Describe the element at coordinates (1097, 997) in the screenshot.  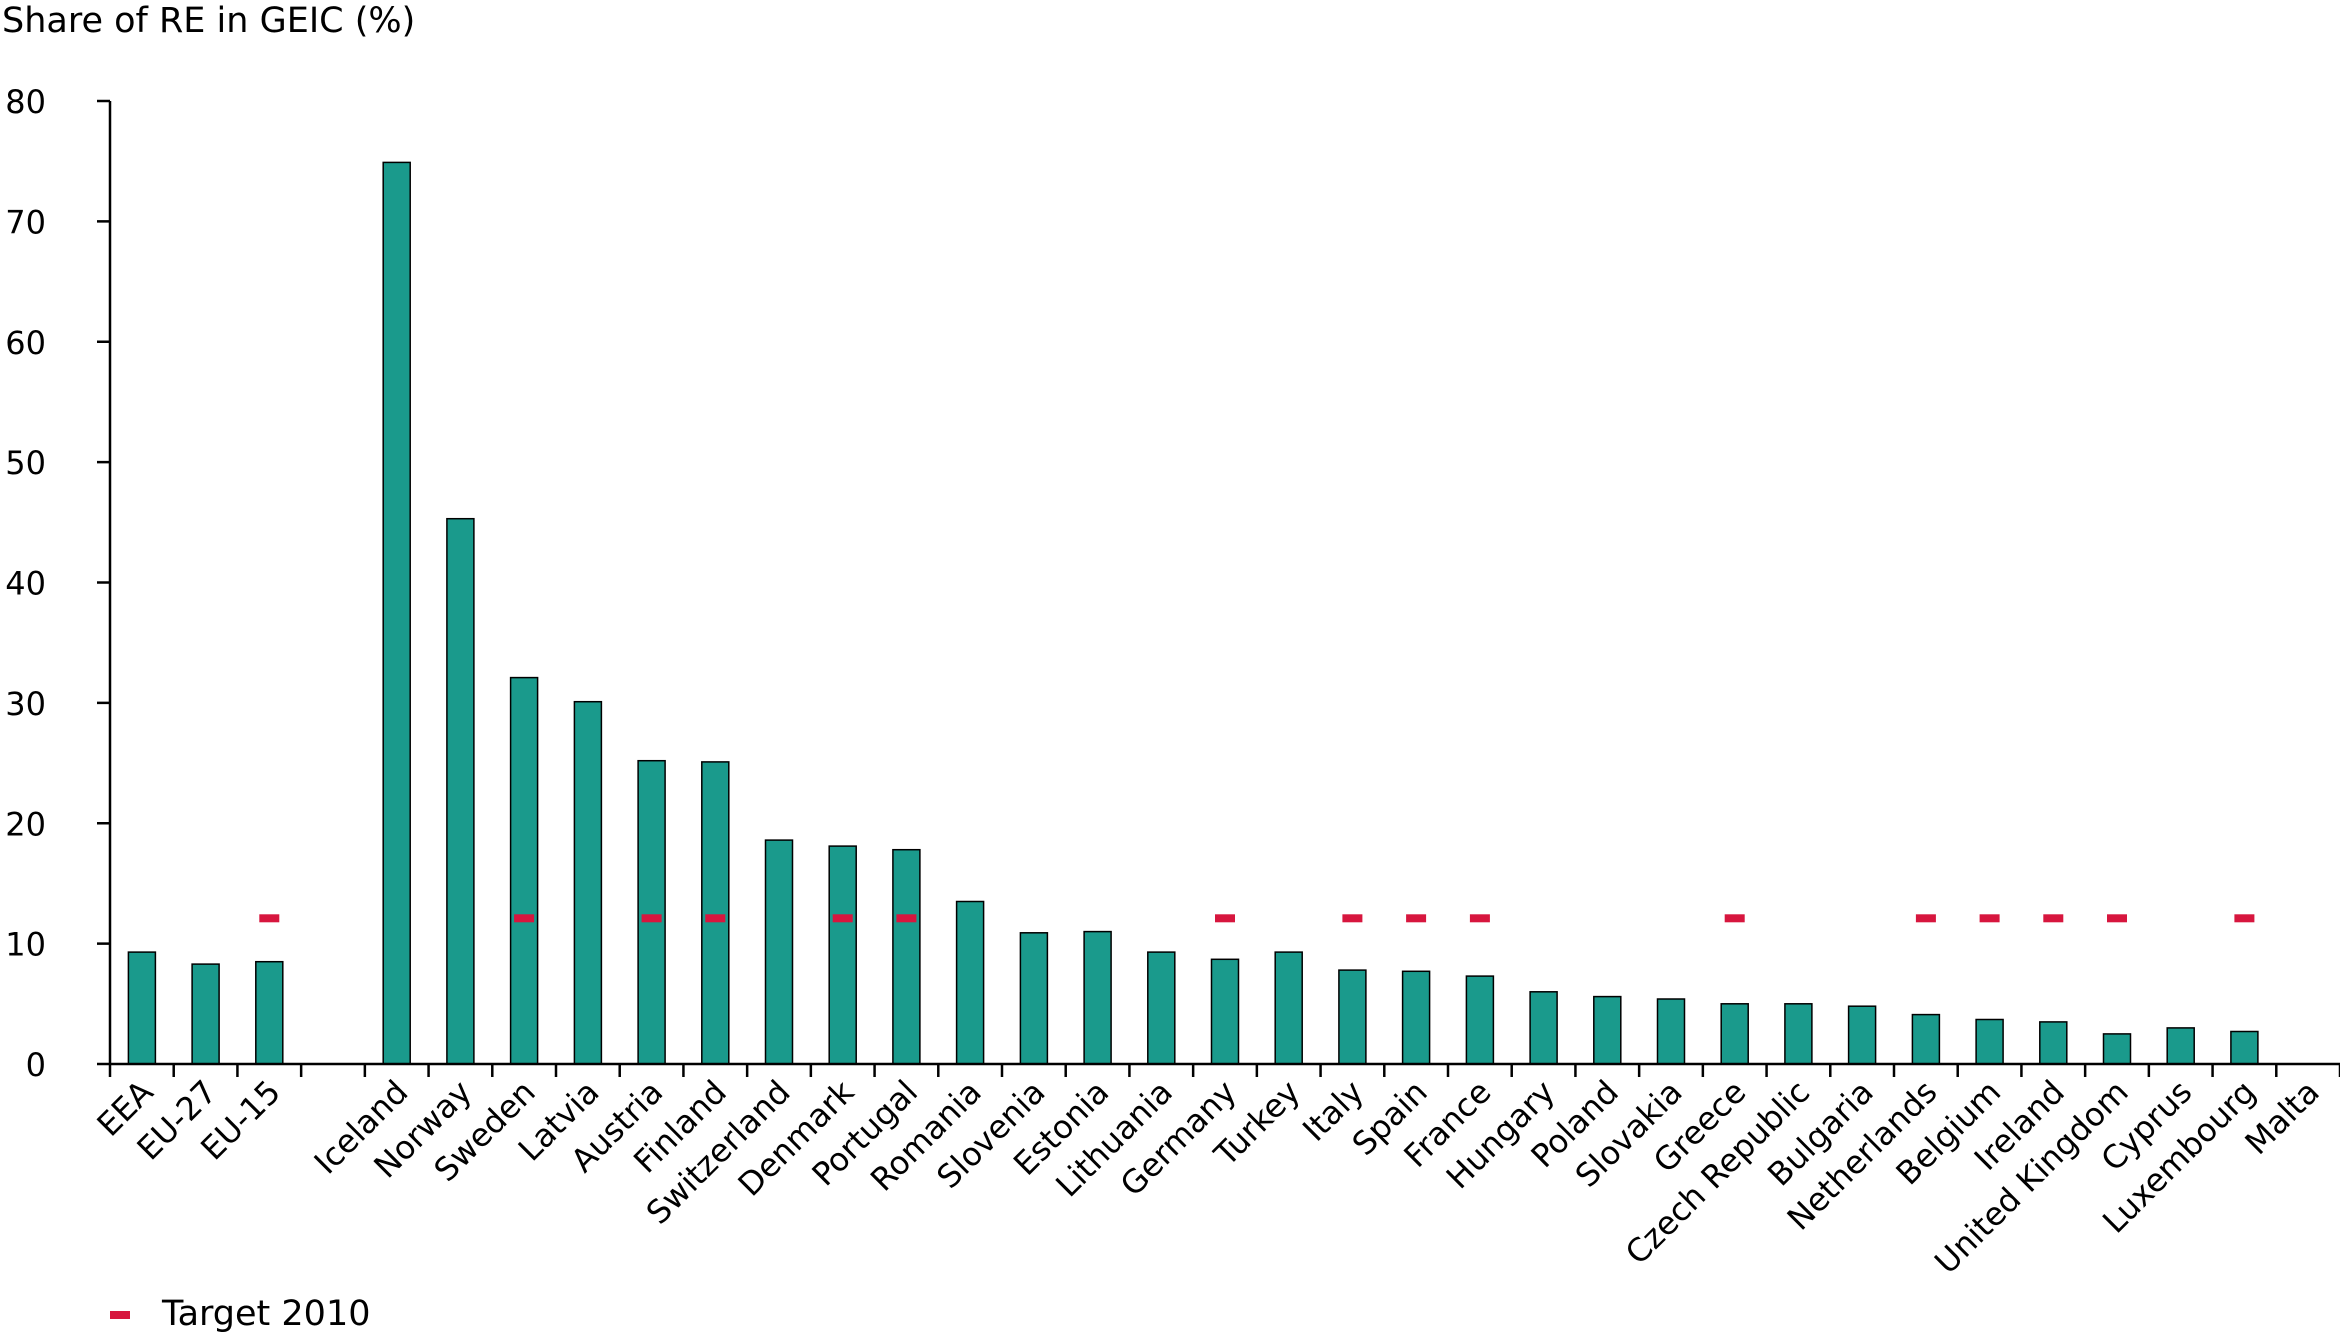
I see `bar-estonia` at that location.